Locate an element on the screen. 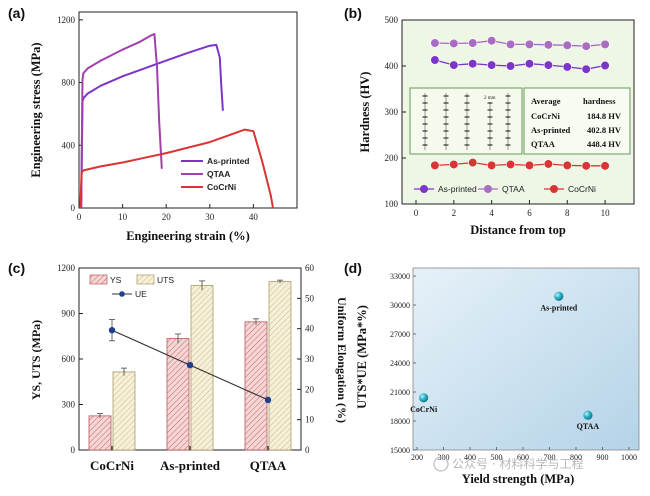 The height and width of the screenshot is (496, 650). panel-b-legend: As-printed QTAA CoCrNi is located at coordinates (505, 189).